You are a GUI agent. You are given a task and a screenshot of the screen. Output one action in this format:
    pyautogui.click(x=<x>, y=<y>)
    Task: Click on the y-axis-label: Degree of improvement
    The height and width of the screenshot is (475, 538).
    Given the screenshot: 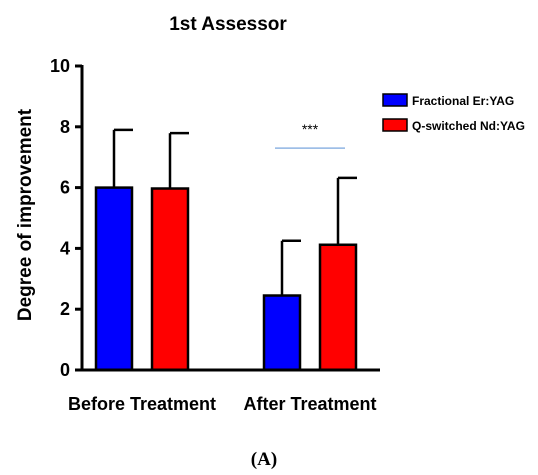 What is the action you would take?
    pyautogui.click(x=25, y=214)
    